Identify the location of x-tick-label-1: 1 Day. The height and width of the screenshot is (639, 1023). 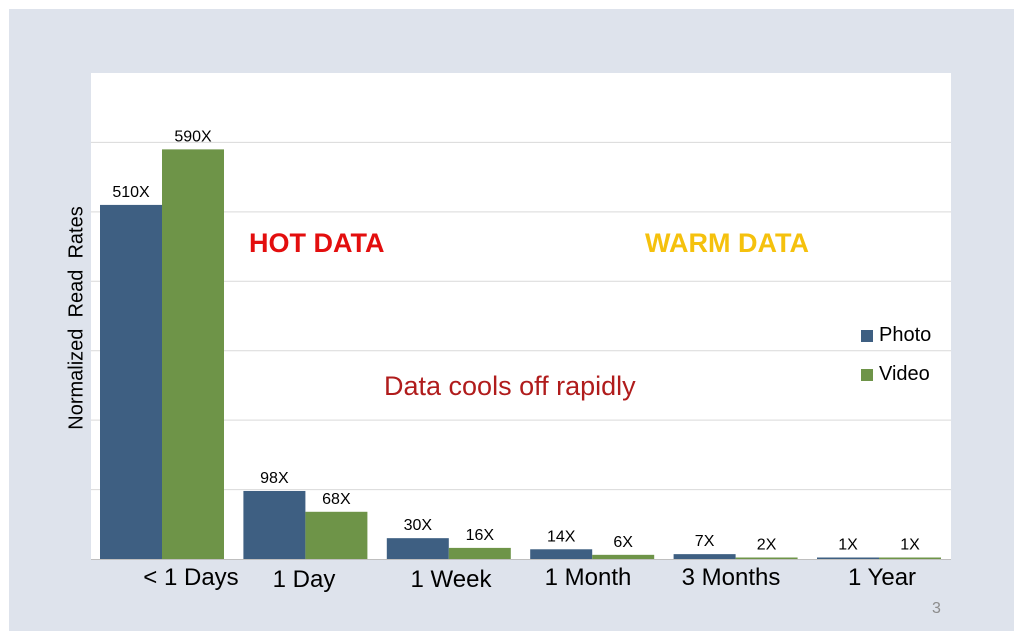
(304, 579).